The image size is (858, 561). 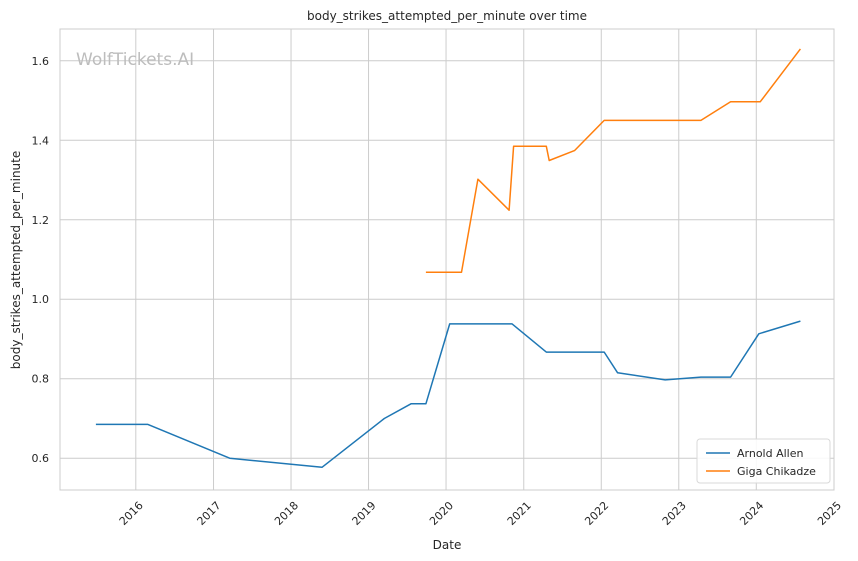 I want to click on y-tick-label: 0.6, so click(x=41, y=458).